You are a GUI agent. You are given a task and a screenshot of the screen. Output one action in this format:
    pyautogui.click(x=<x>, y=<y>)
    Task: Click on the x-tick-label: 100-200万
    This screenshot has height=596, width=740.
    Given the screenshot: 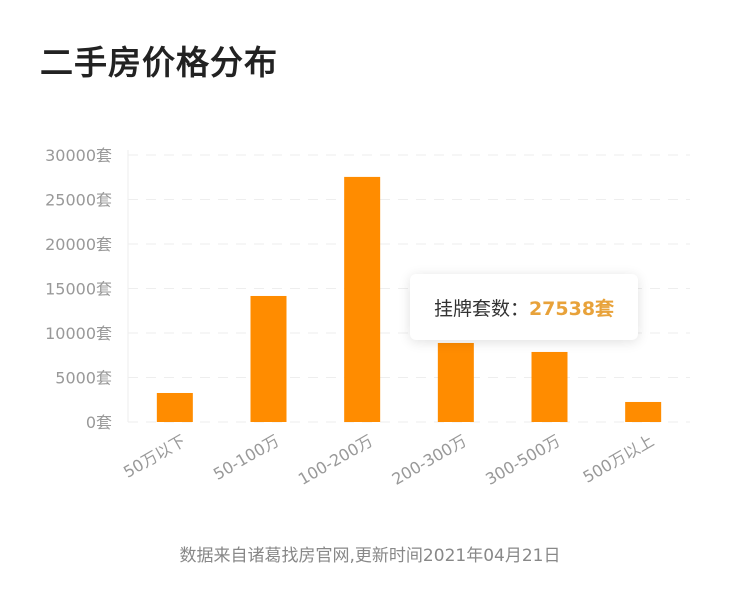 What is the action you would take?
    pyautogui.click(x=335, y=460)
    